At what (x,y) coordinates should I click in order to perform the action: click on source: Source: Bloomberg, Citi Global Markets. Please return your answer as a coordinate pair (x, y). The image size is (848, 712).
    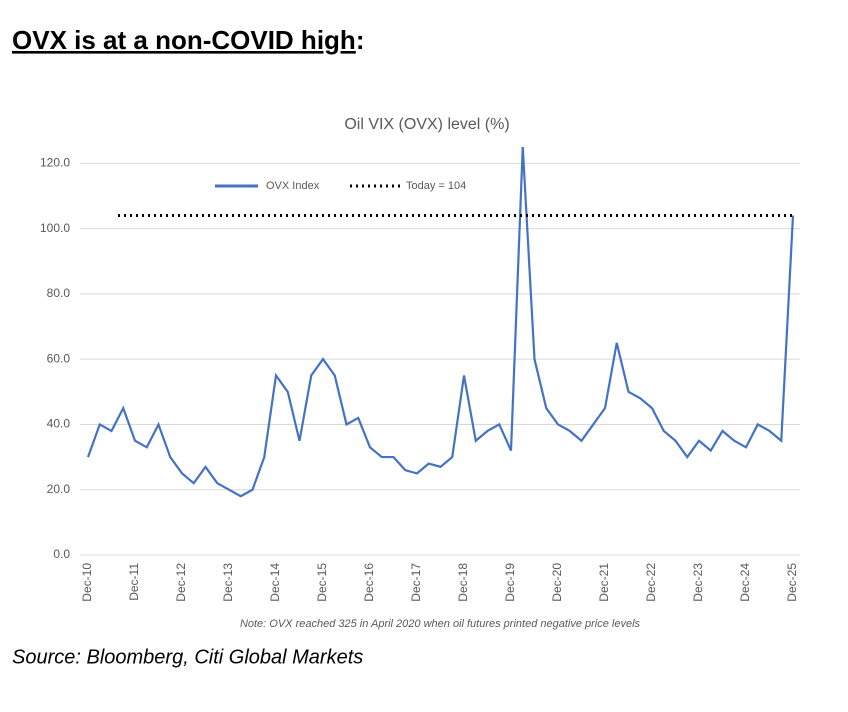
    Looking at the image, I should click on (187, 657).